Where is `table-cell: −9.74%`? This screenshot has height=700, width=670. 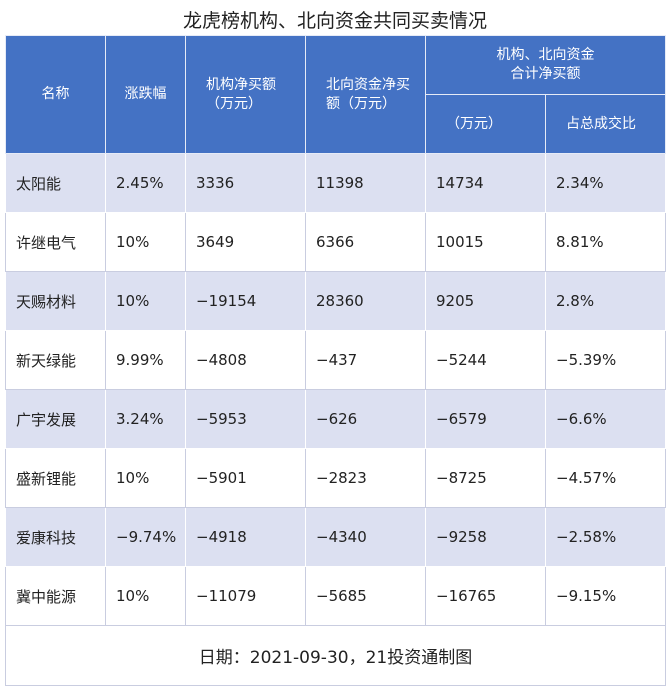
table-cell: −9.74% is located at coordinates (145, 537).